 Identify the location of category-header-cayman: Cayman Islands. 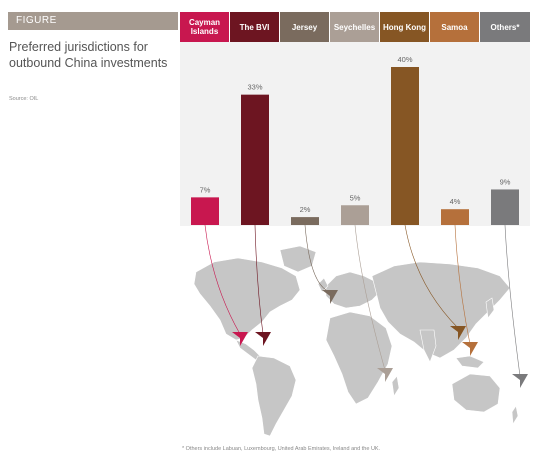
(205, 27).